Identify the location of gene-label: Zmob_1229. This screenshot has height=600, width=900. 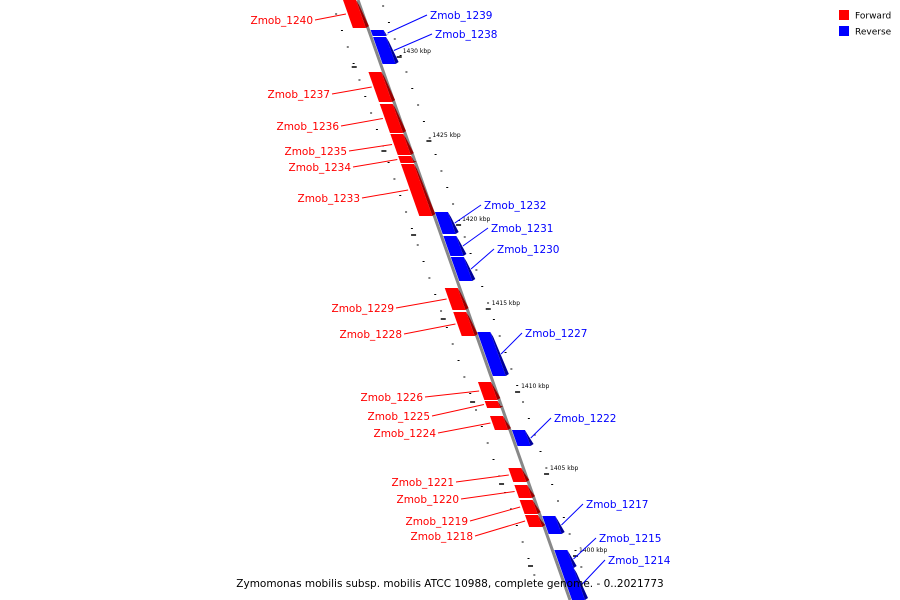
(363, 309).